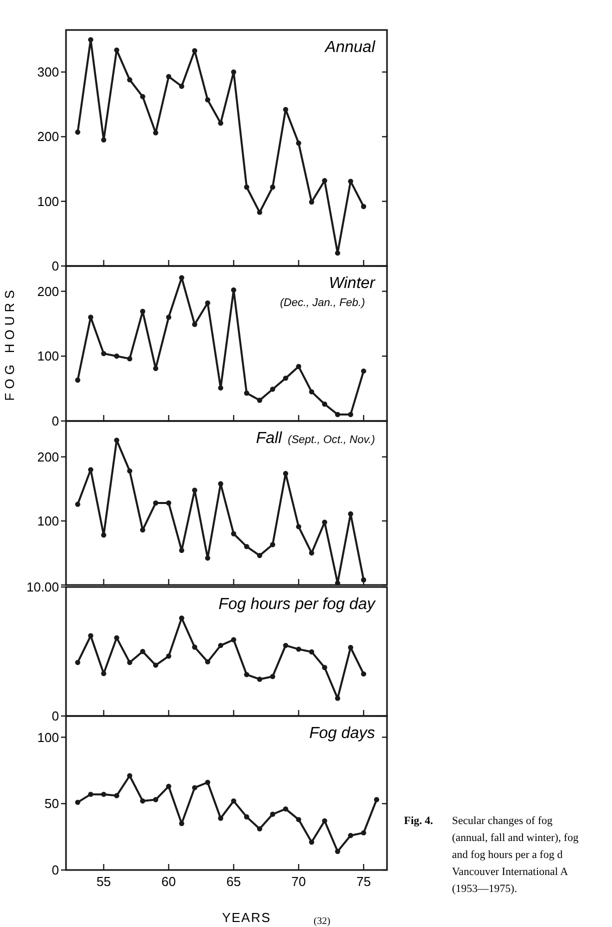 This screenshot has height=927, width=612. What do you see at coordinates (323, 303) in the screenshot?
I see `text: (Dec., Jan., Feb.)` at bounding box center [323, 303].